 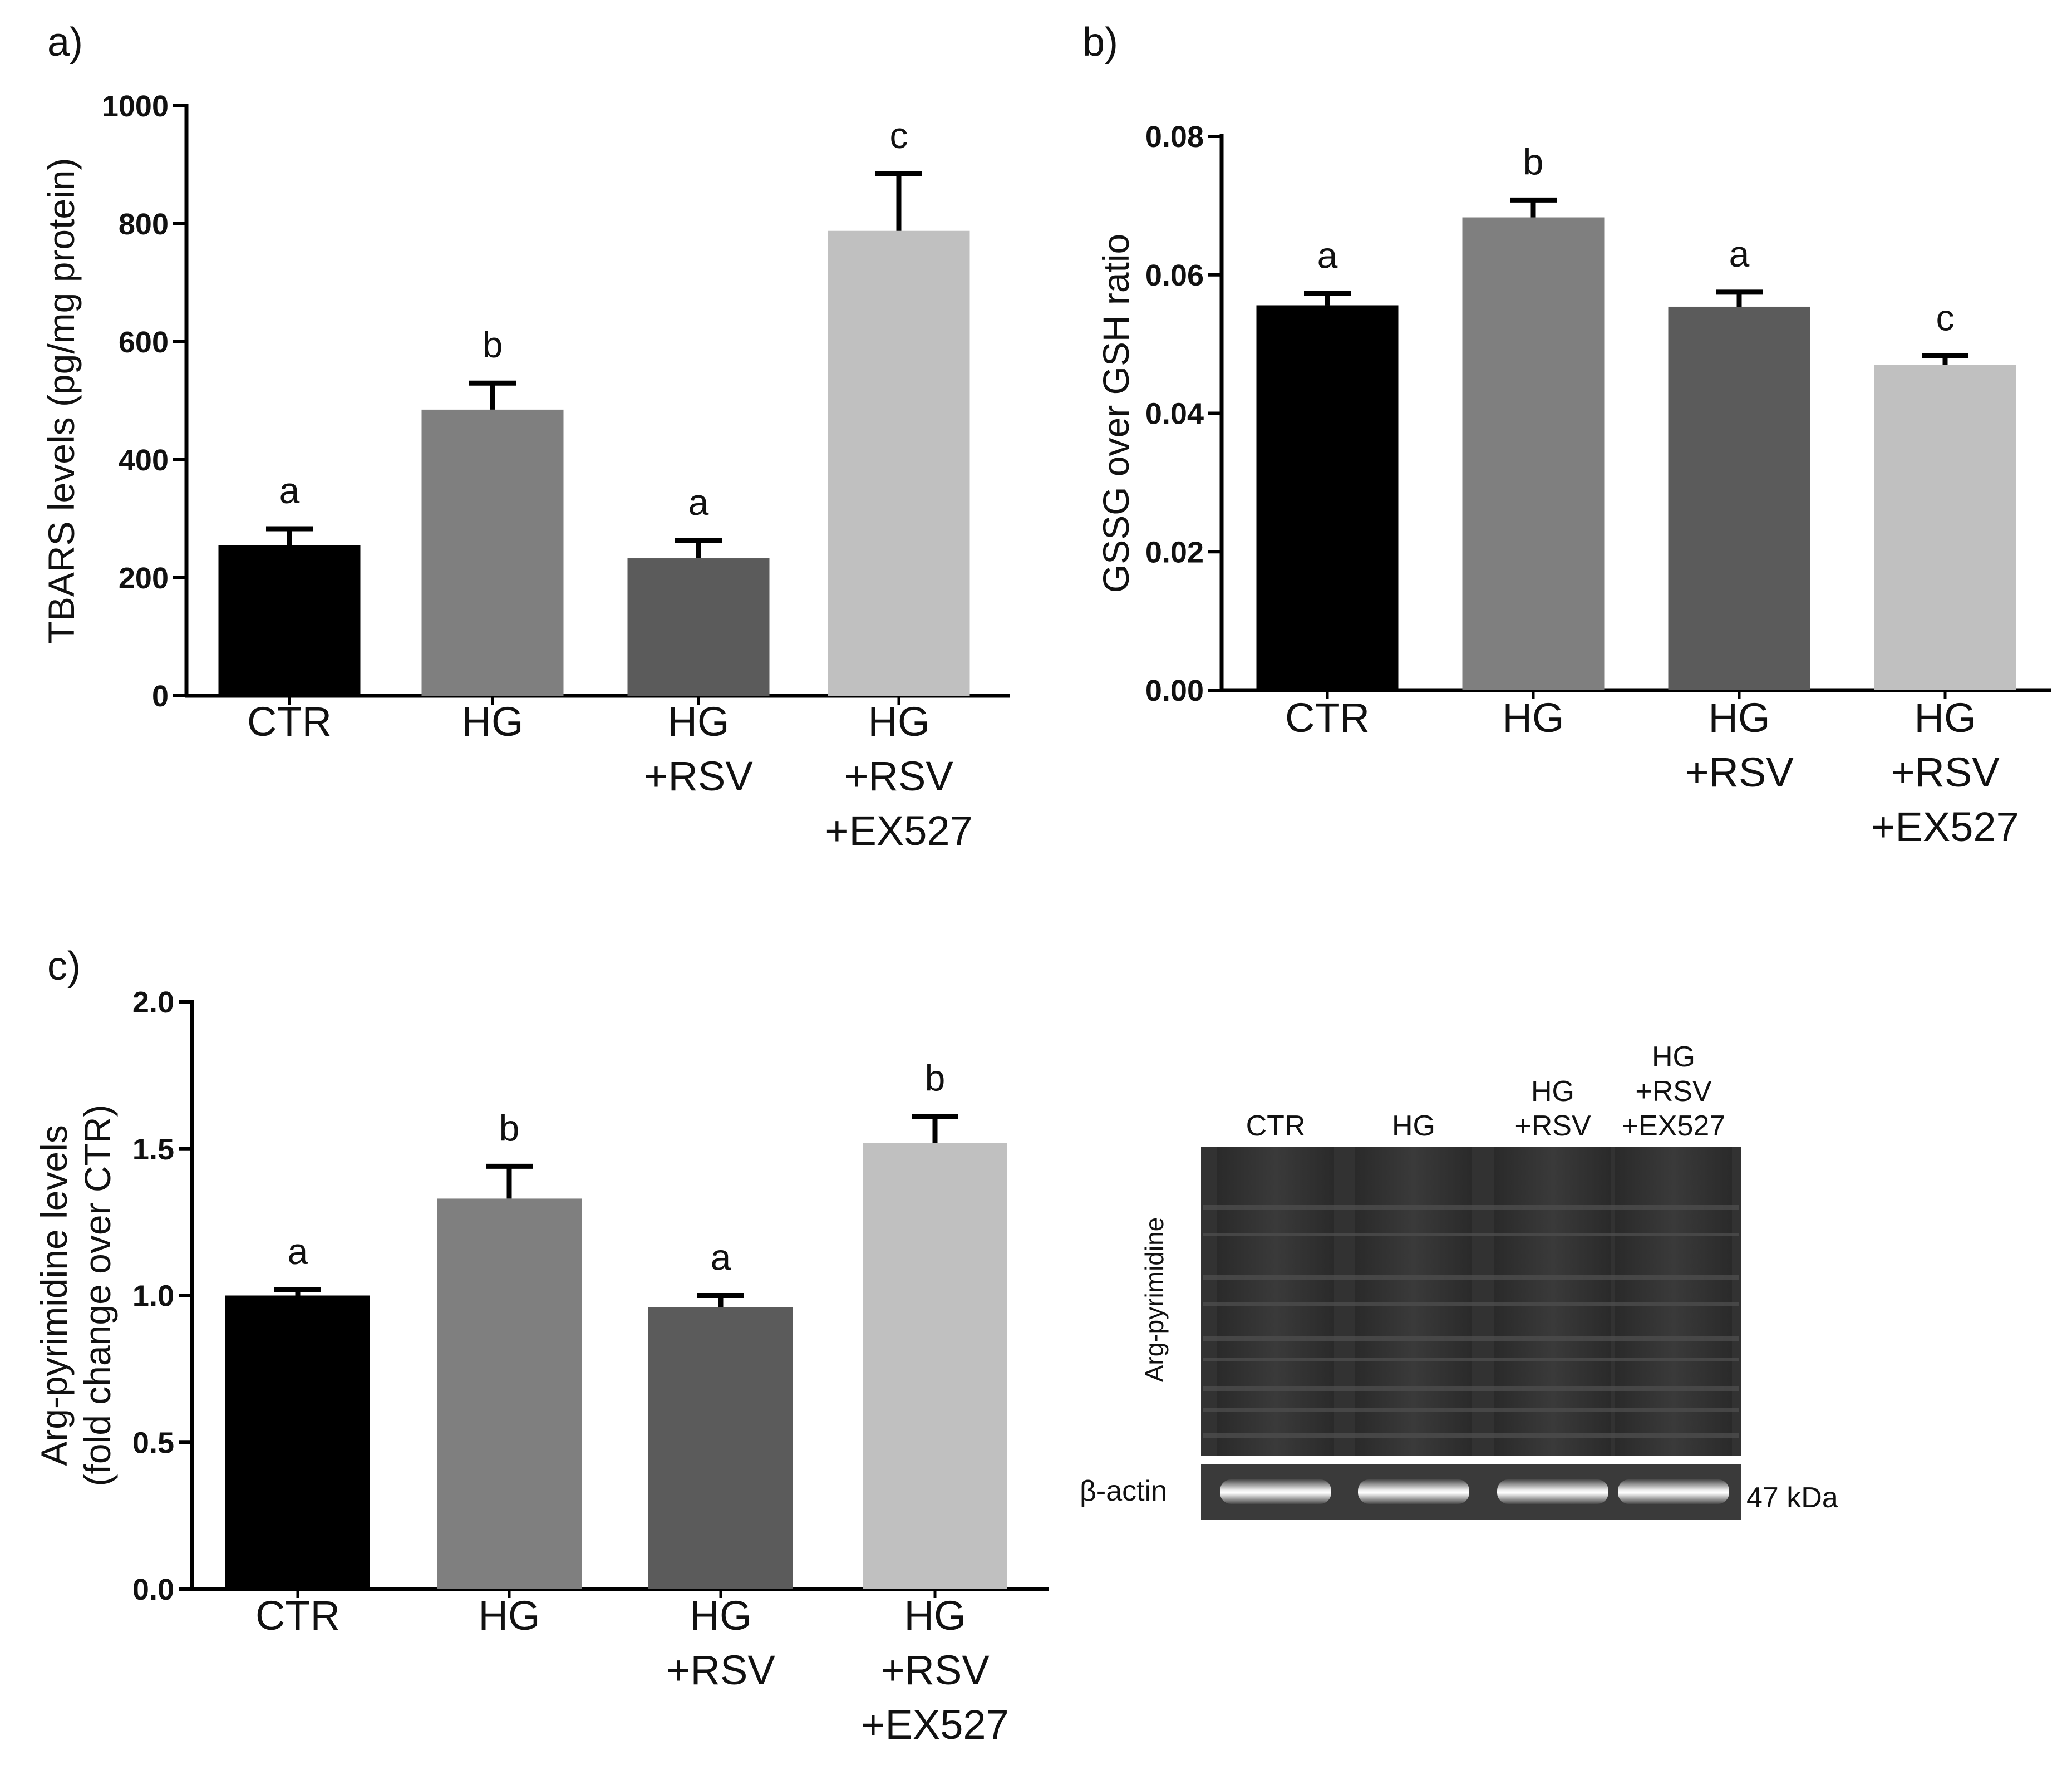 I want to click on panel-label: c), so click(x=64, y=966).